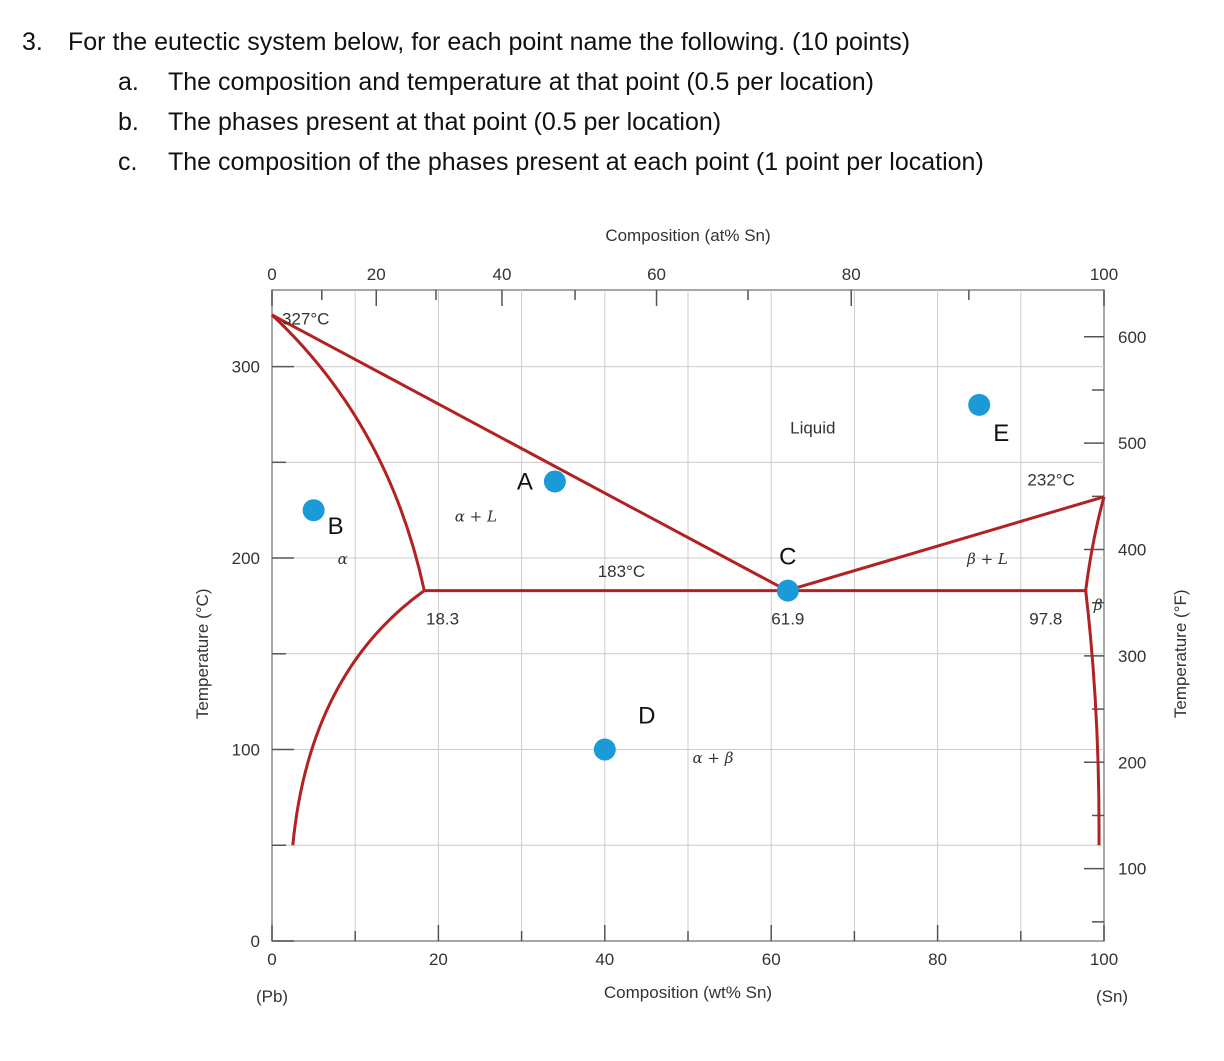 The image size is (1224, 1061). I want to click on x-top-axis-title: Composition (at% Sn), so click(687, 235).